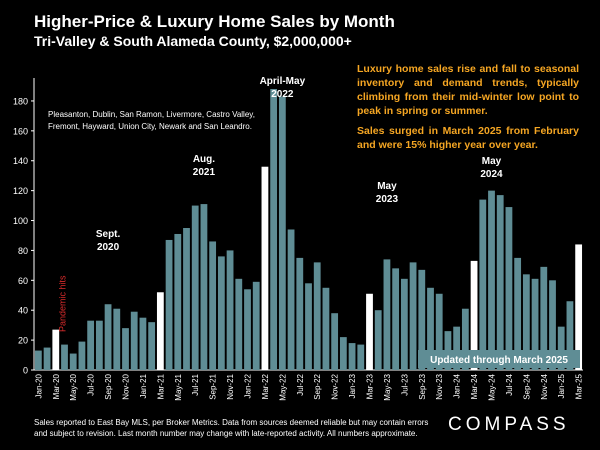 The image size is (600, 450). Describe the element at coordinates (387, 386) in the screenshot. I see `x-tick-label: May-23` at that location.